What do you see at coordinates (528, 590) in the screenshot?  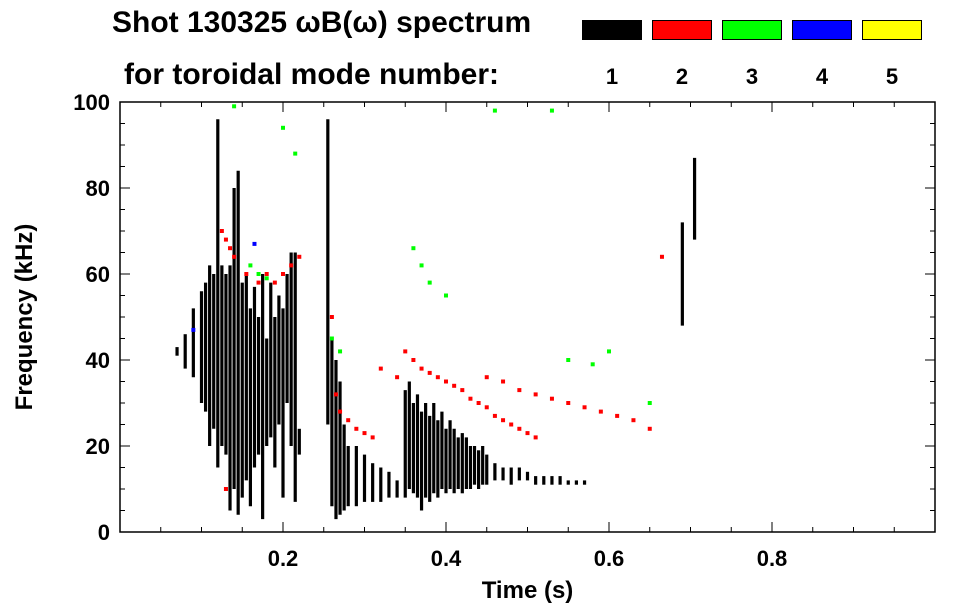 I see `x-axis-label: Time (s)` at bounding box center [528, 590].